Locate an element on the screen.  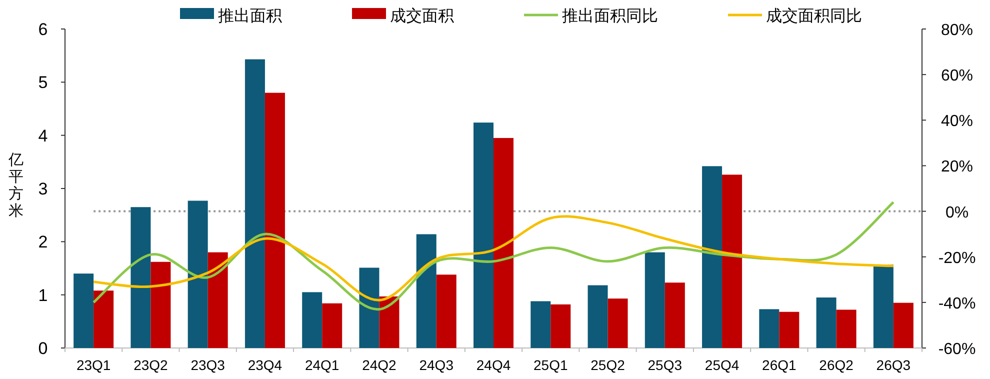
y2-tick-label: 0% is located at coordinates (957, 213).